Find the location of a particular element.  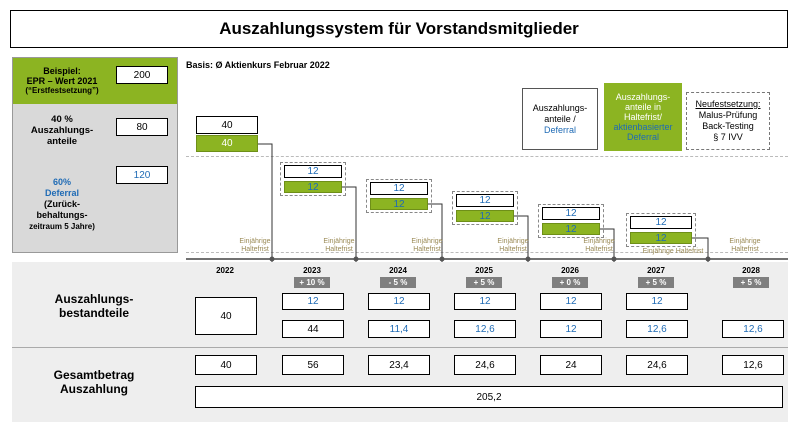

change-badge: - 5 % is located at coordinates (398, 282).